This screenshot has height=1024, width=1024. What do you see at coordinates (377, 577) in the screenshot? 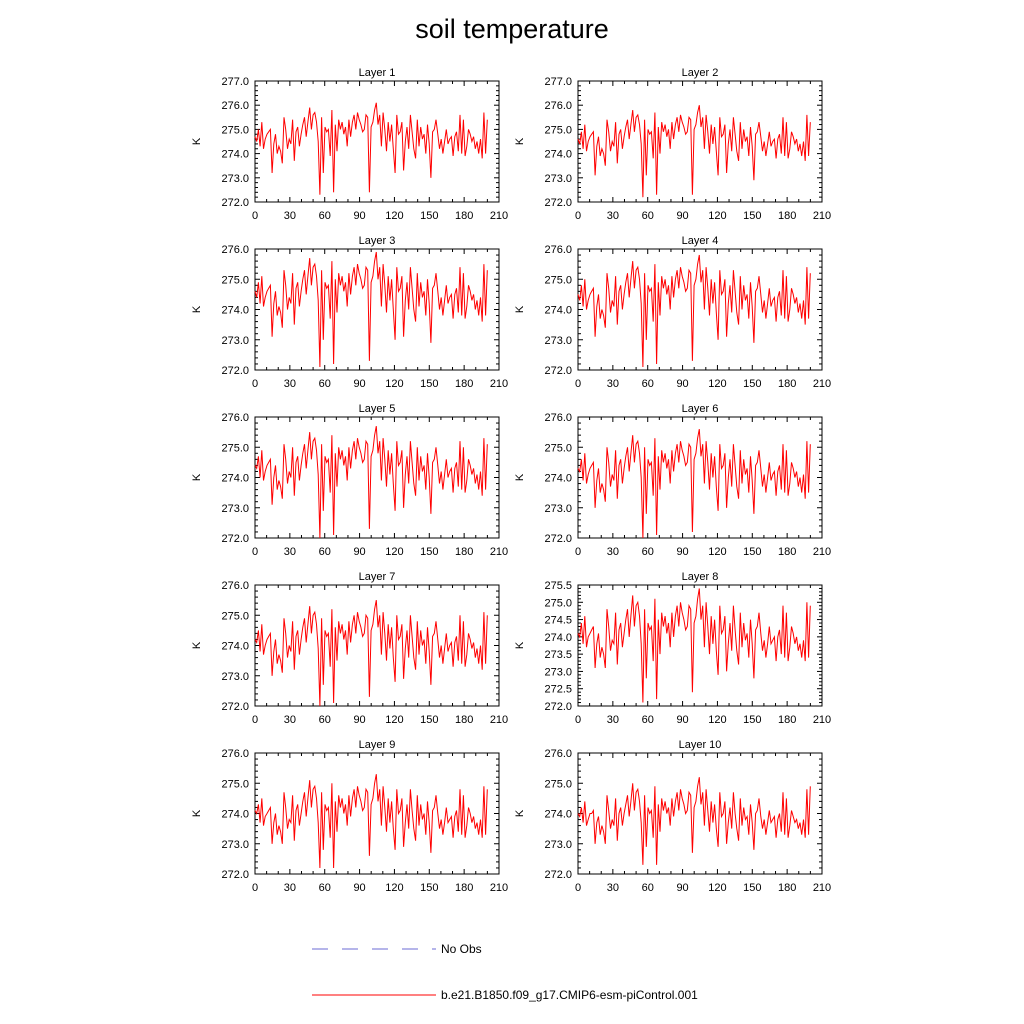
I see `panel-title: Layer 7` at bounding box center [377, 577].